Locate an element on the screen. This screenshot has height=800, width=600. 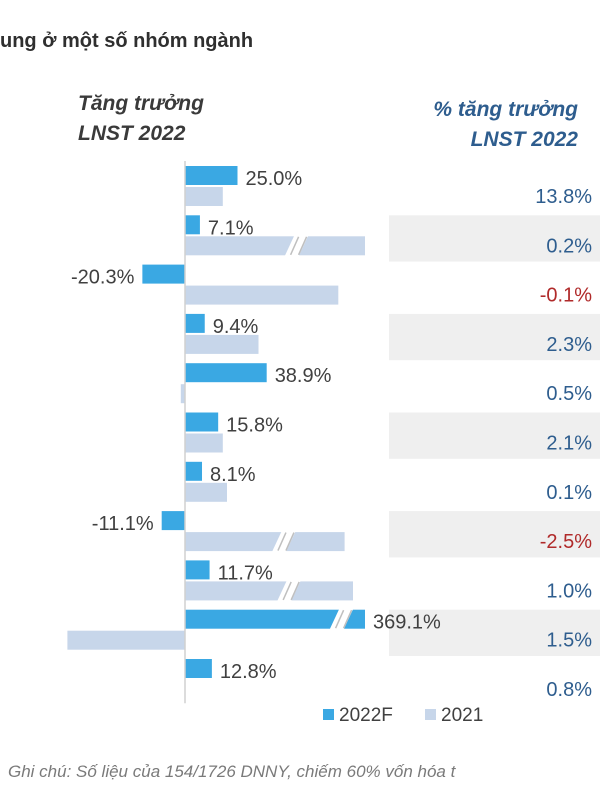
percent-growth-value: 1.5% is located at coordinates (569, 641).